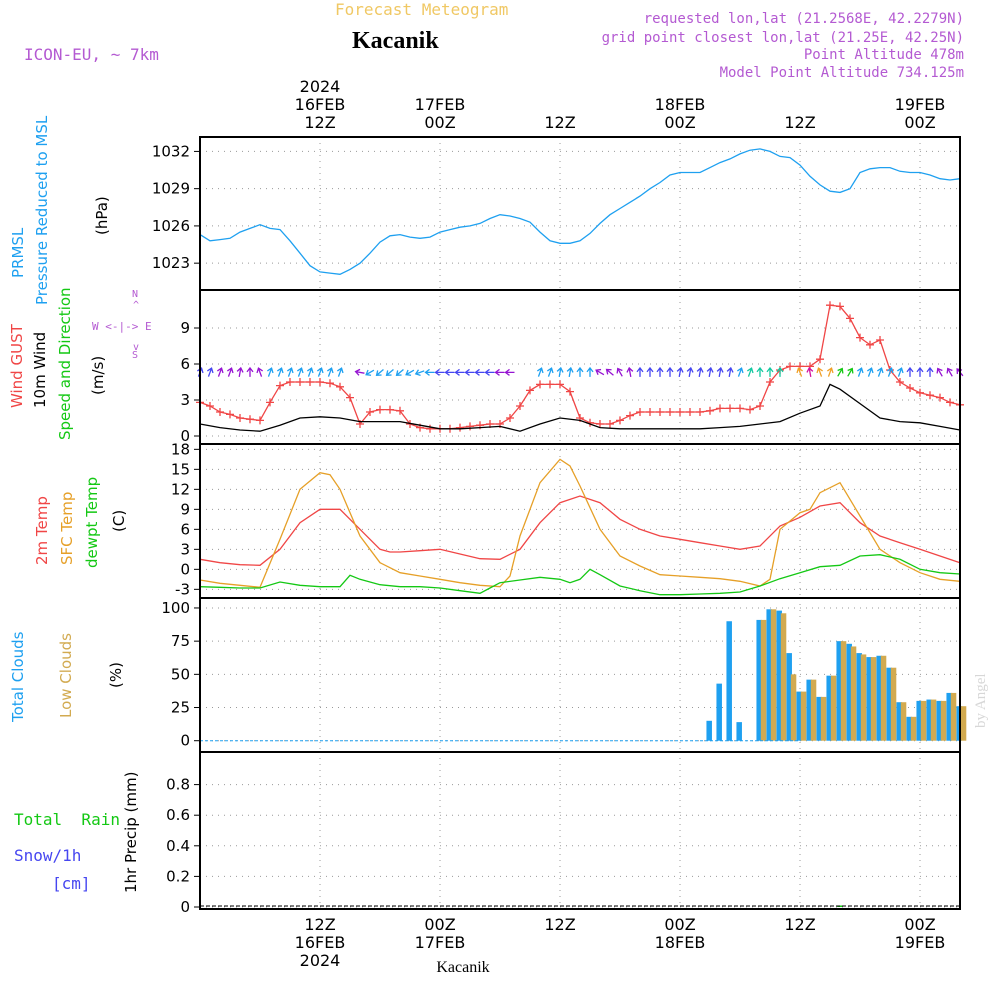 The height and width of the screenshot is (1000, 1000). Describe the element at coordinates (580, 530) in the screenshot. I see `series-2m-temp` at that location.